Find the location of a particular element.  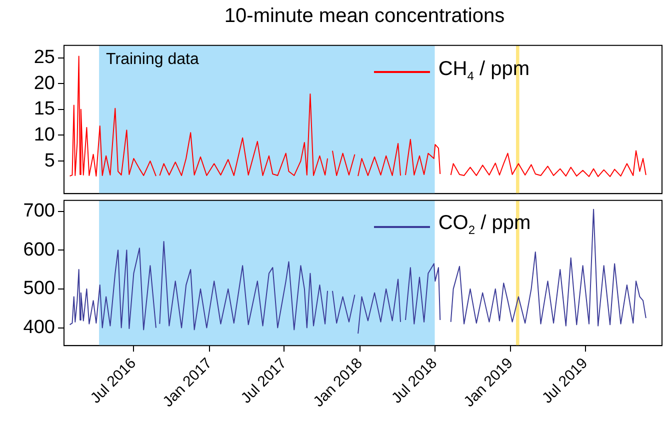

chart-title: 10-minute mean concentrations is located at coordinates (364, 16).